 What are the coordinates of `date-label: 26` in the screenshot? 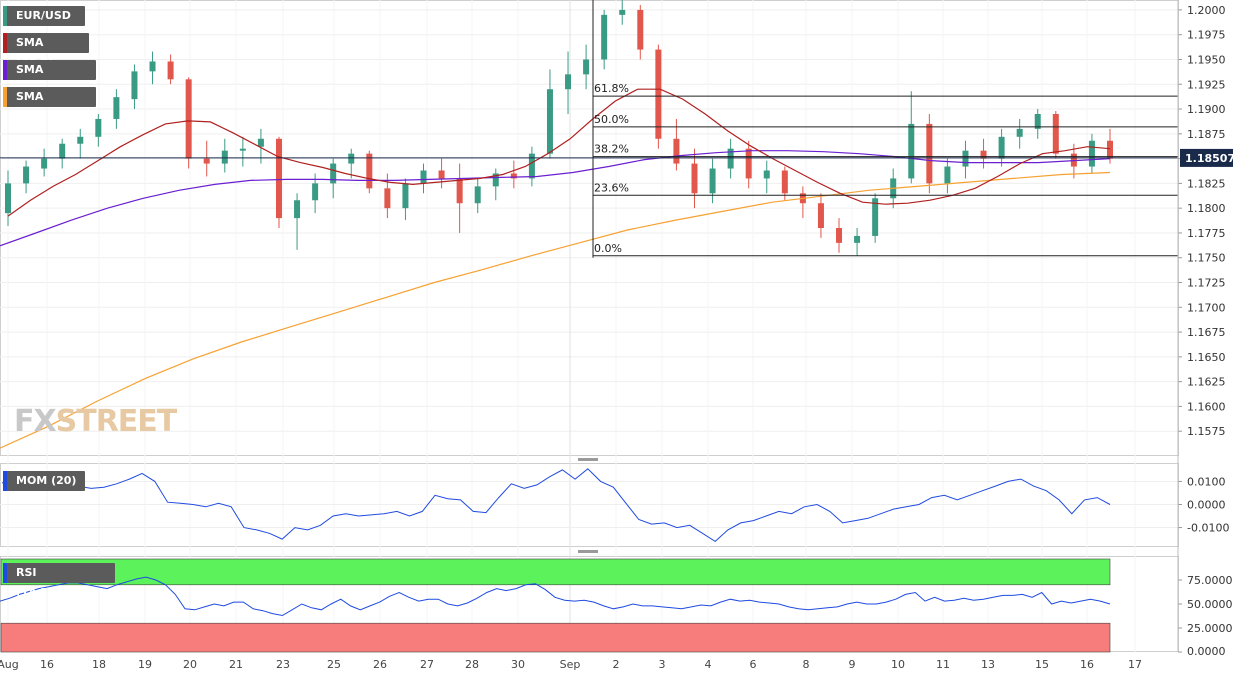 It's located at (380, 664).